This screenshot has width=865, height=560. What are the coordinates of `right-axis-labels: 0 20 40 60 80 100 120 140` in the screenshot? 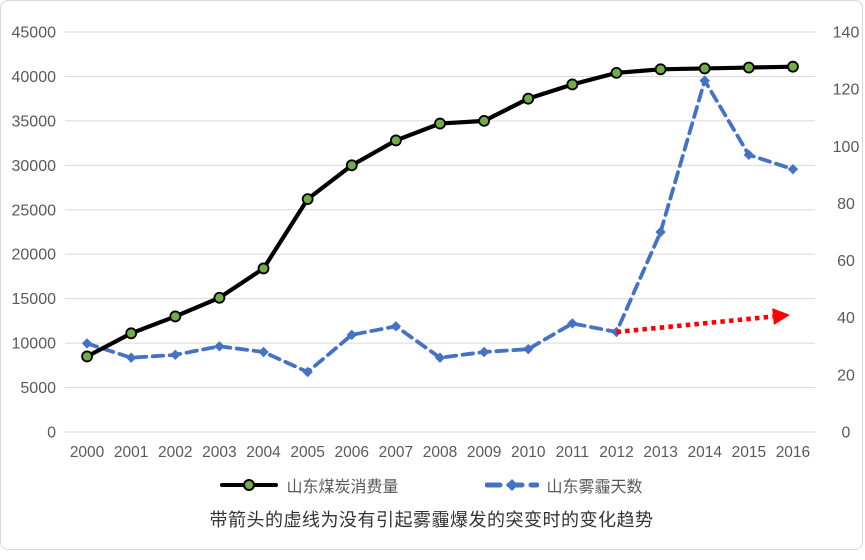 It's located at (846, 233).